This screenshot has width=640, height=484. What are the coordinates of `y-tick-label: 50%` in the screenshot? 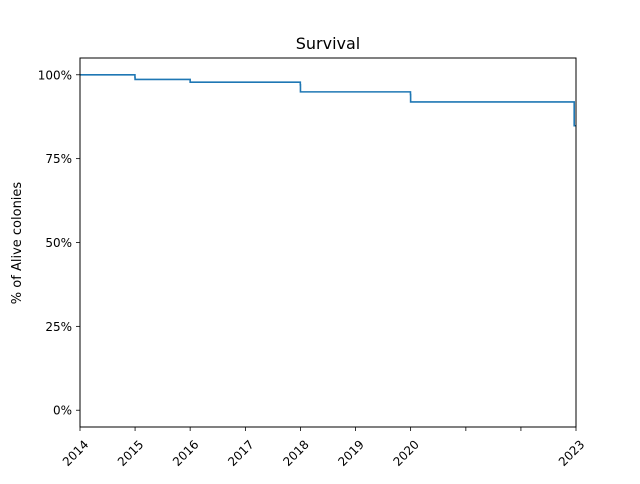 It's located at (58, 243).